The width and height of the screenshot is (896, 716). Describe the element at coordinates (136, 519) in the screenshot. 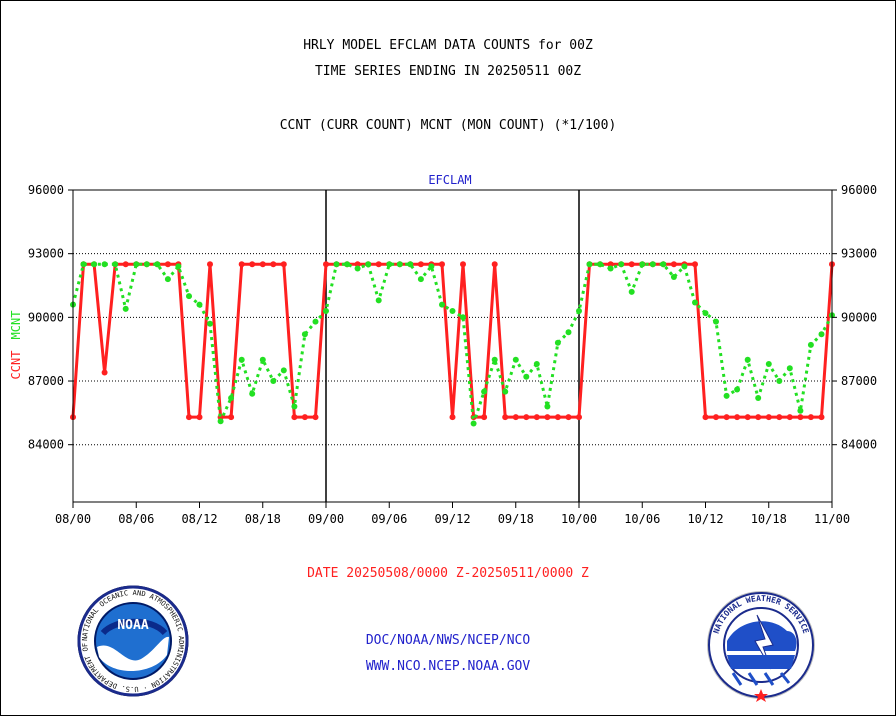

I see `xtick-label-6: 08/06` at that location.